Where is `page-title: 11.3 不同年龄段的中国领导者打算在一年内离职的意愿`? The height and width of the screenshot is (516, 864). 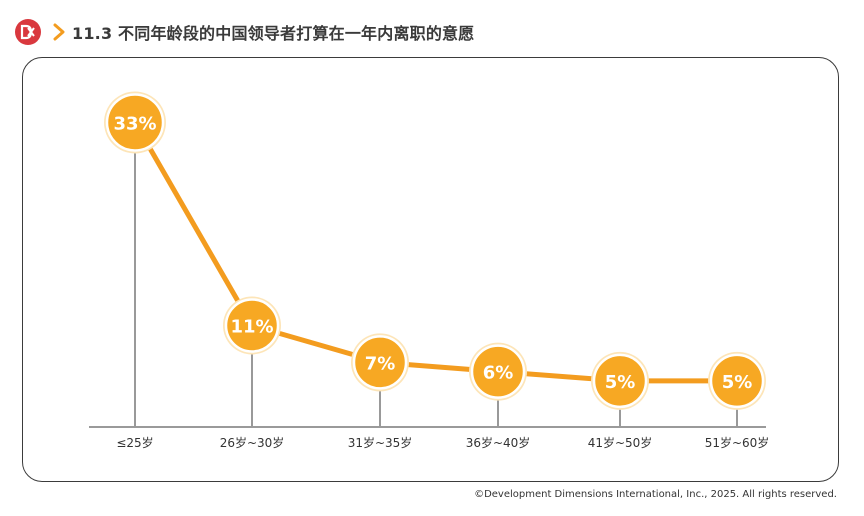
page-title: 11.3 不同年龄段的中国领导者打算在一年内离职的意愿 is located at coordinates (273, 33).